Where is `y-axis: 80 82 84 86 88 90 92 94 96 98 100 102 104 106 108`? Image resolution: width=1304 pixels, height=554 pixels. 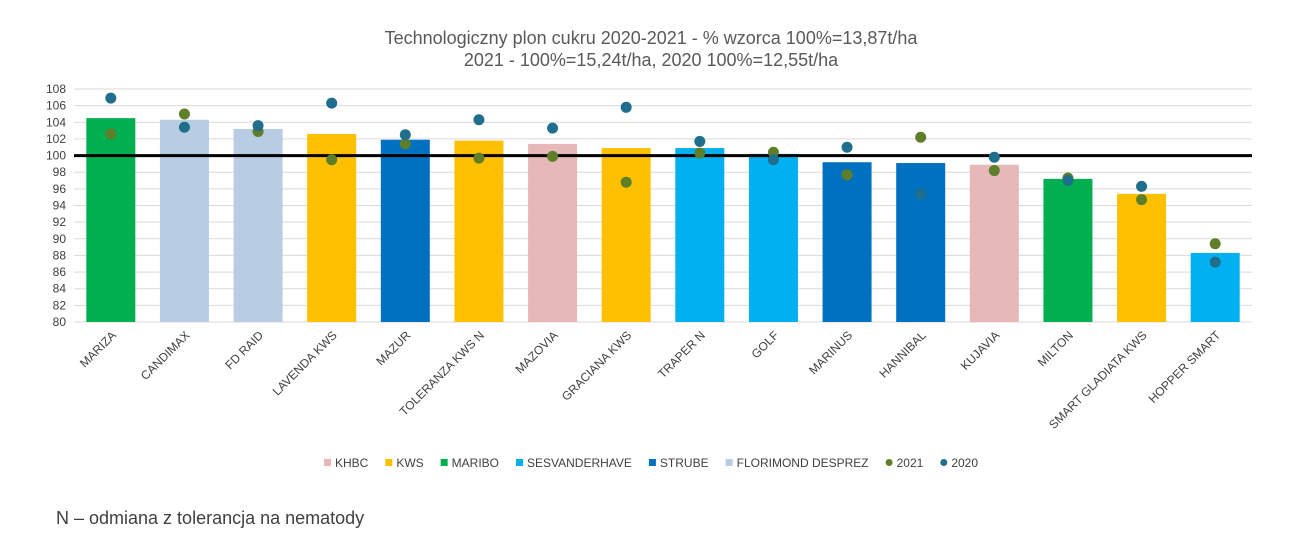
y-axis: 80 82 84 86 88 90 92 94 96 98 100 102 104 106 108 is located at coordinates (56, 205).